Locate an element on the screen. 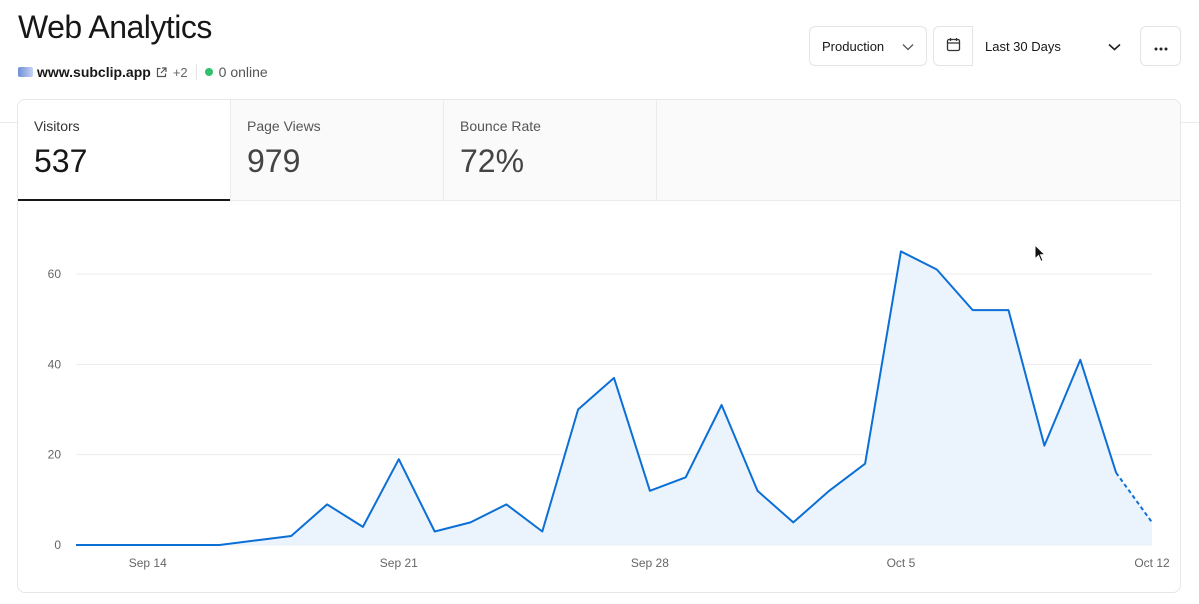 The height and width of the screenshot is (604, 1199). environment-select-value: Production is located at coordinates (853, 46).